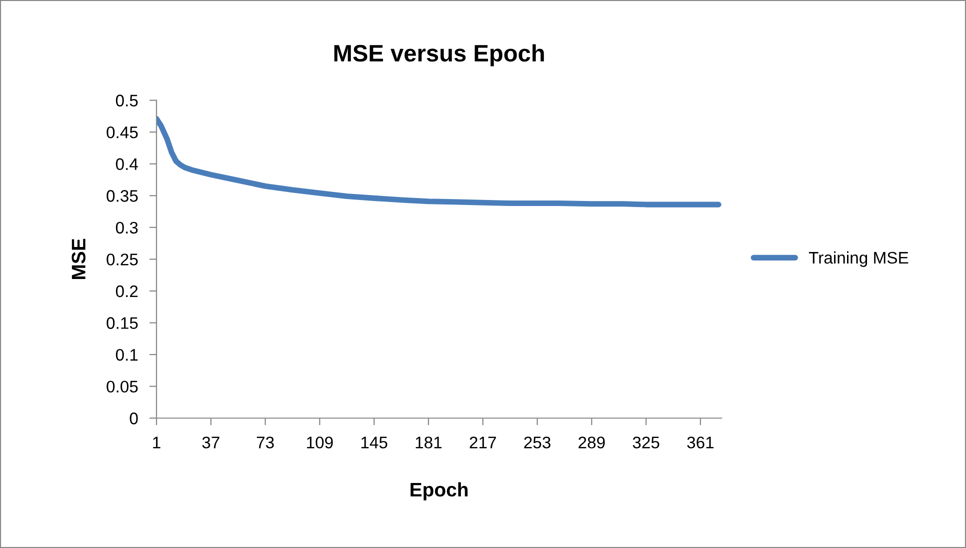 This screenshot has height=548, width=966. What do you see at coordinates (211, 442) in the screenshot?
I see `x-tick-label: 37` at bounding box center [211, 442].